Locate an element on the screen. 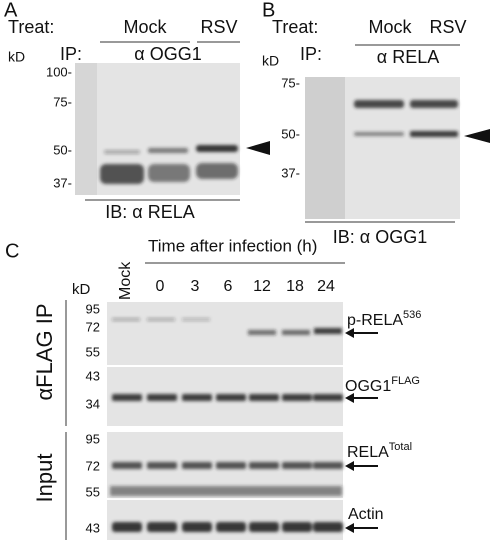  blot-label: RELATotal is located at coordinates (379, 451).